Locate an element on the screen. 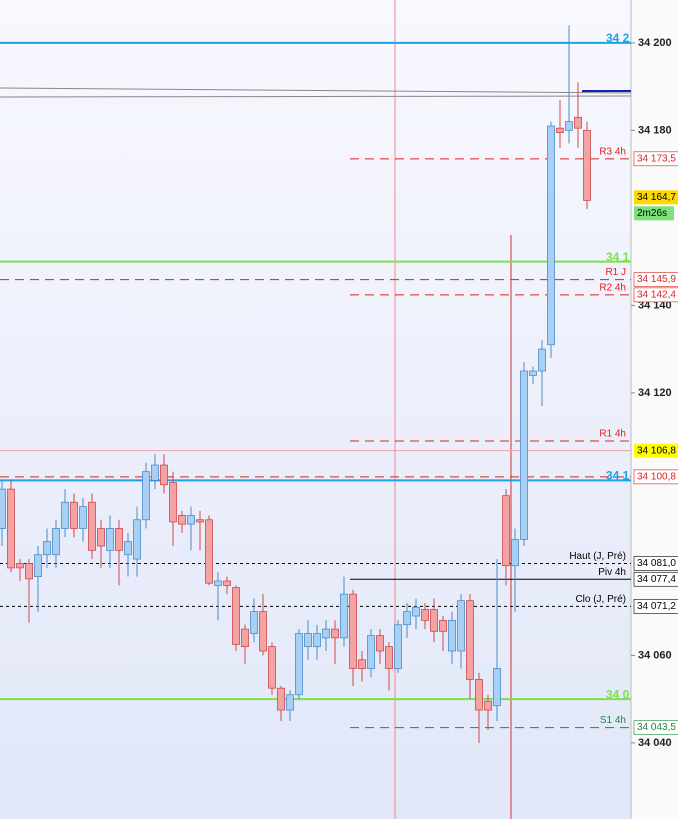 The height and width of the screenshot is (819, 678). level-value-label: 34 081,0 is located at coordinates (656, 563).